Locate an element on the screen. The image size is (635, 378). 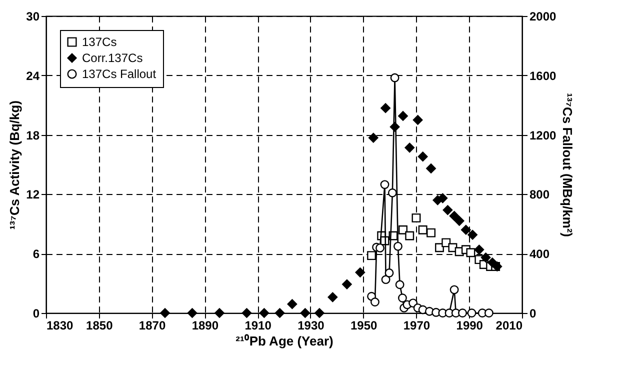
y-axis-title: ¹³⁷Cs Activity (Bq/kg) is located at coordinates (14, 165).